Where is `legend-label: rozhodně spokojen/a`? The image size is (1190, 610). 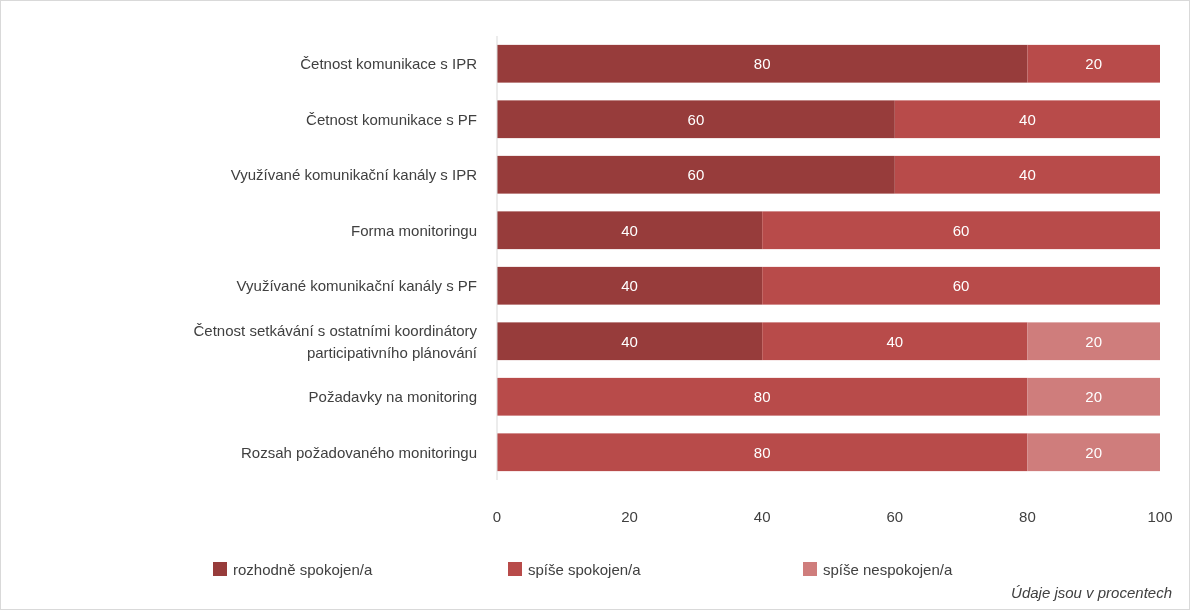
legend-label: rozhodně spokojen/a is located at coordinates (303, 570).